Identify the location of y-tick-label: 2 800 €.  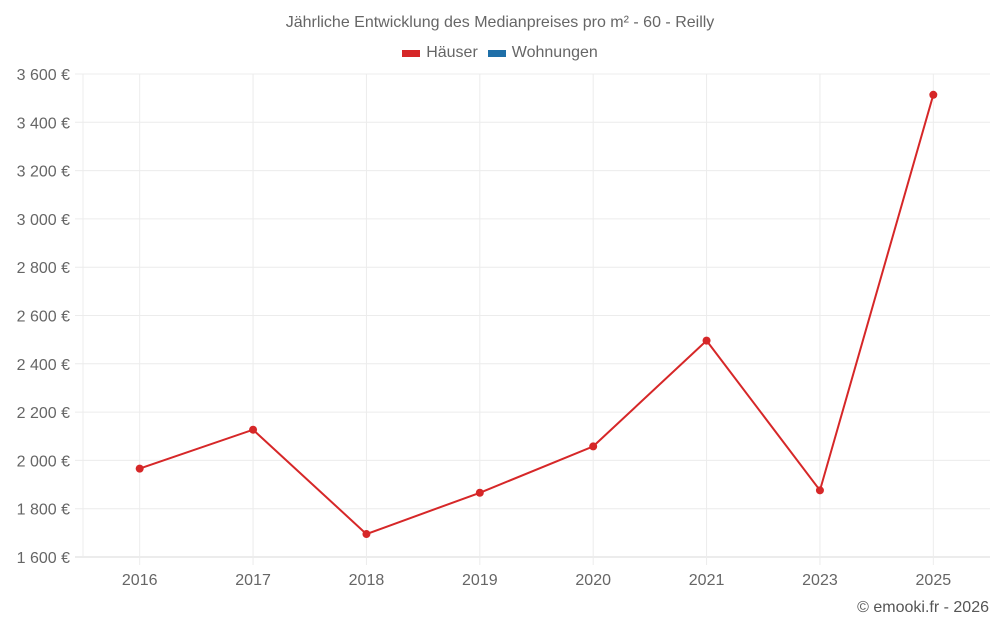
(43, 268).